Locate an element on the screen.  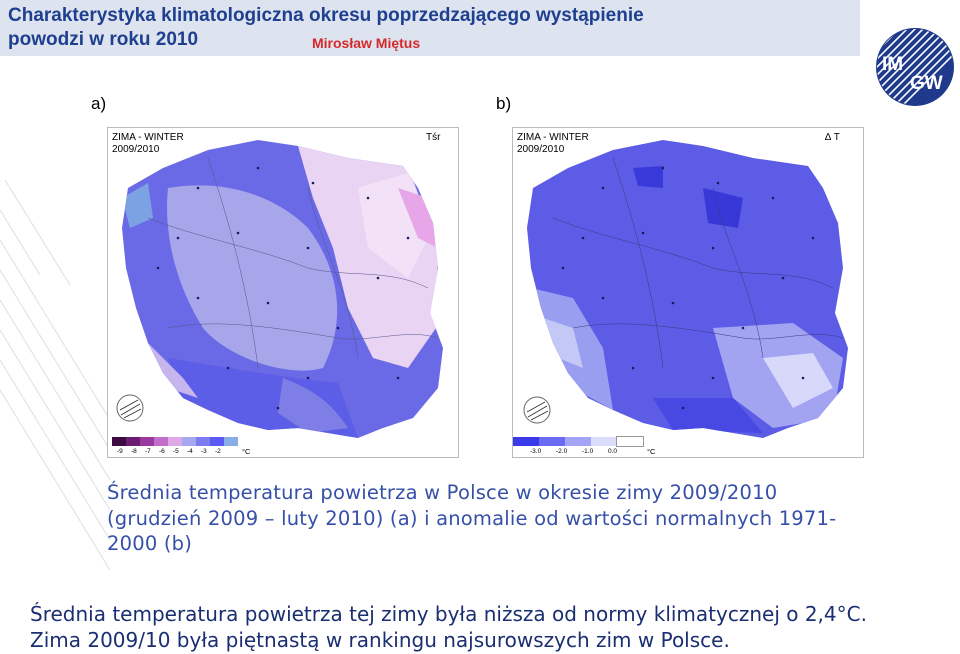
map-a-heading-line-1: ZIMA - WINTER is located at coordinates (148, 137).